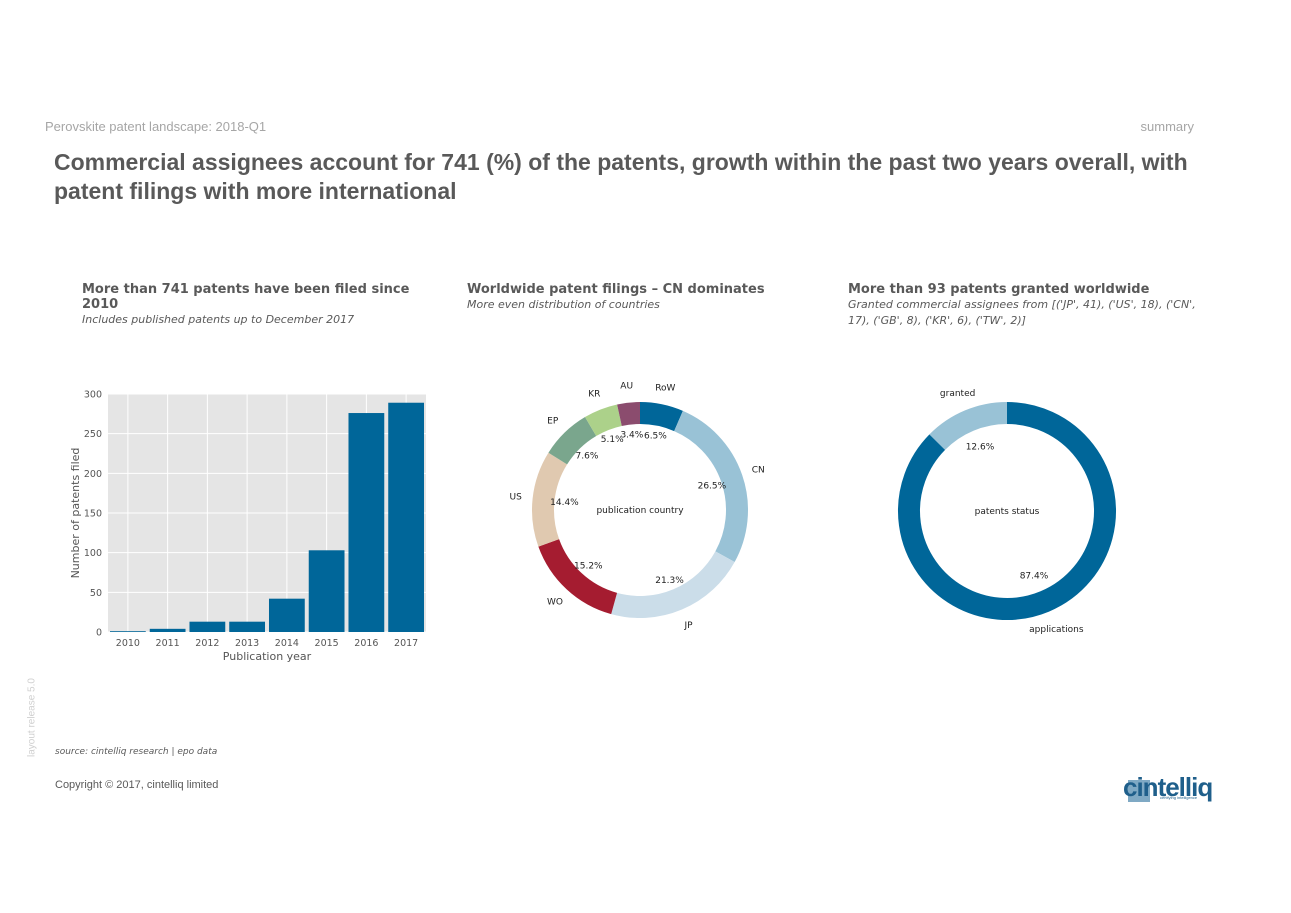  Describe the element at coordinates (75, 513) in the screenshot. I see `y-axis-label: Number of patents filed` at that location.